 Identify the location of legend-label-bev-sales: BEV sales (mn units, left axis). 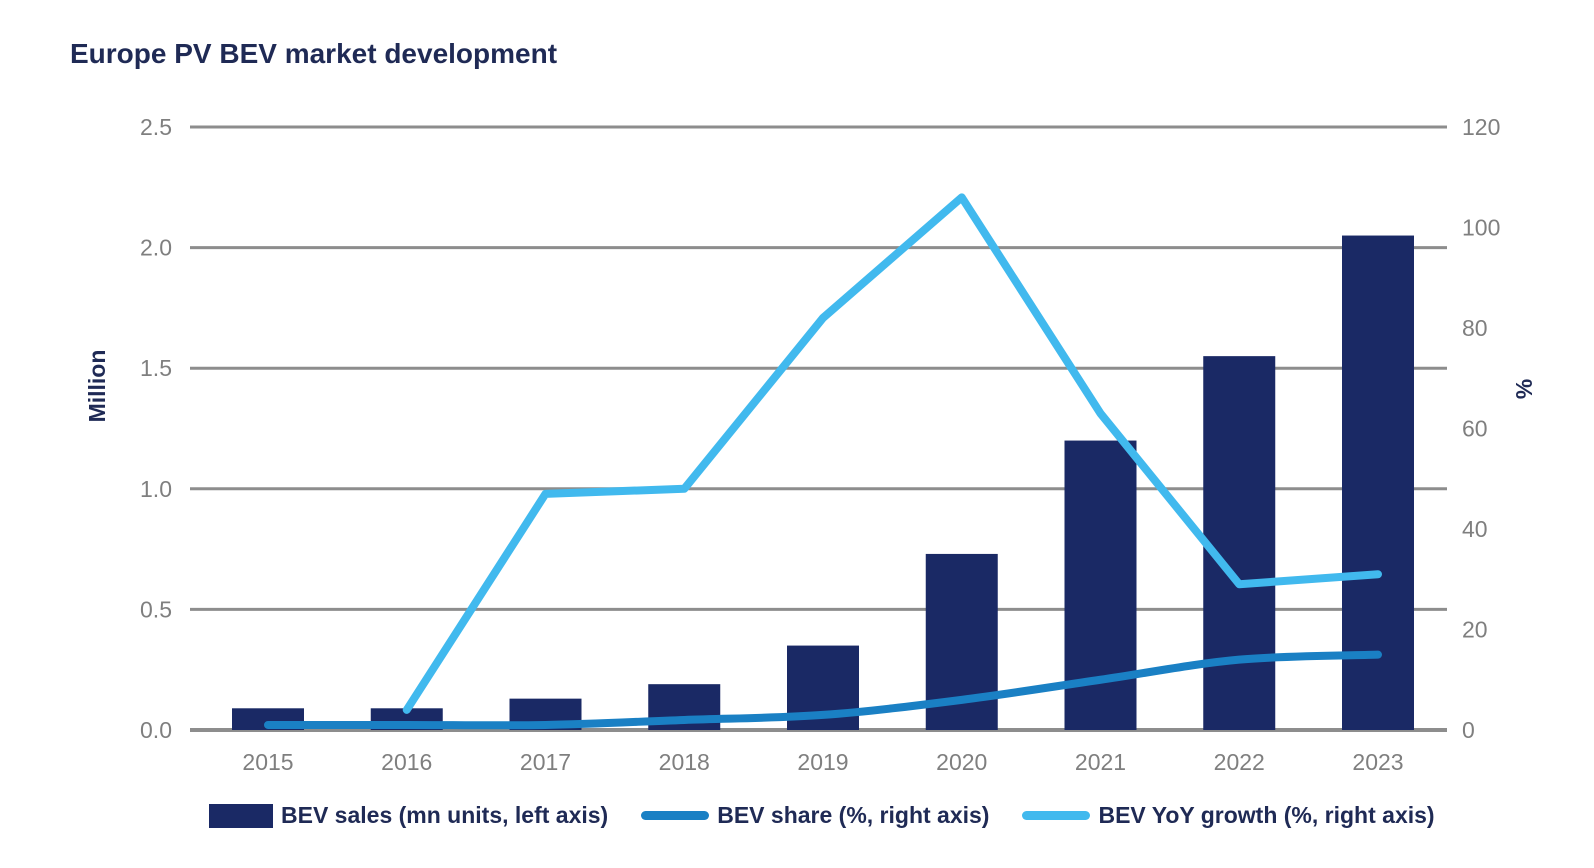
(445, 815).